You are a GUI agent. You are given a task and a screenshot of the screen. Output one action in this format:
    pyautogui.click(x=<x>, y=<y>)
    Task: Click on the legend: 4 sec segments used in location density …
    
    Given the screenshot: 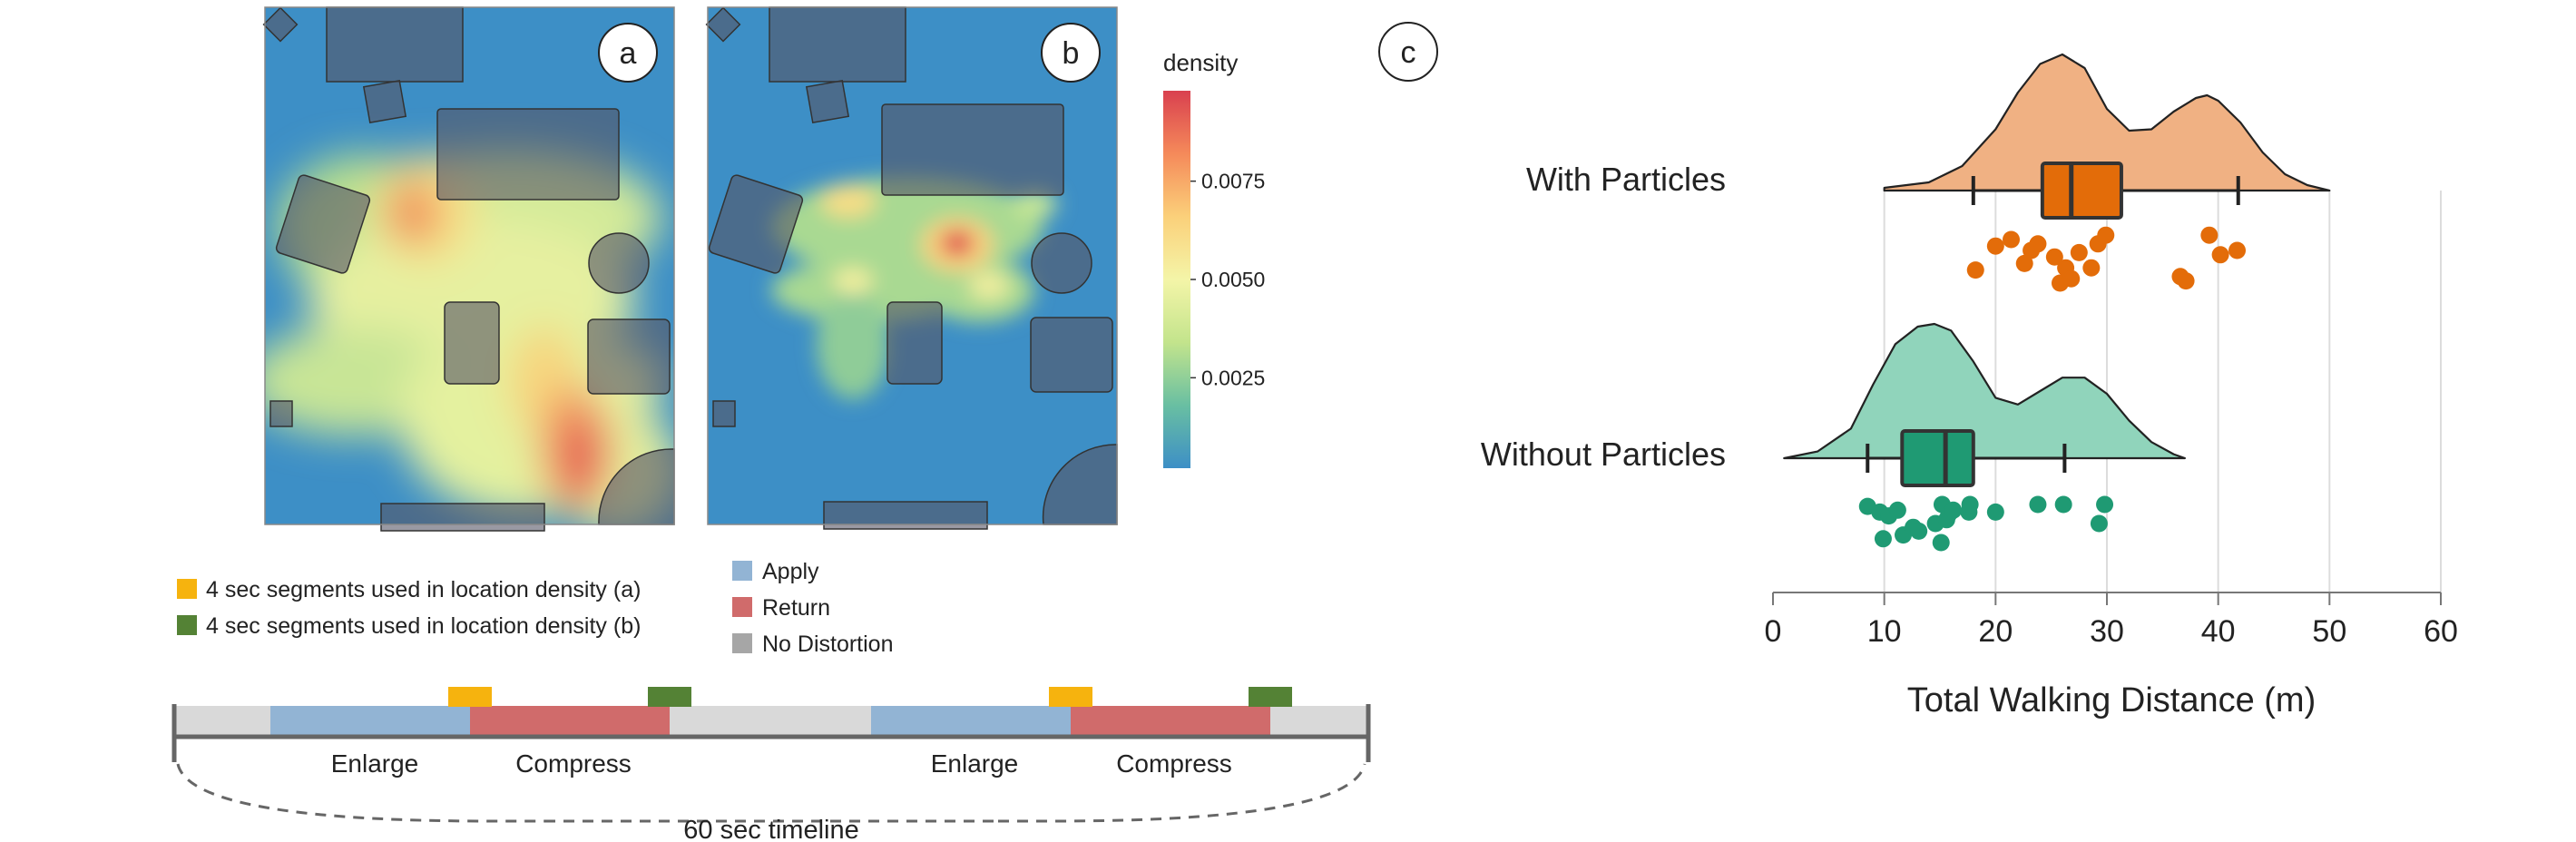 What is the action you would take?
    pyautogui.click(x=535, y=608)
    